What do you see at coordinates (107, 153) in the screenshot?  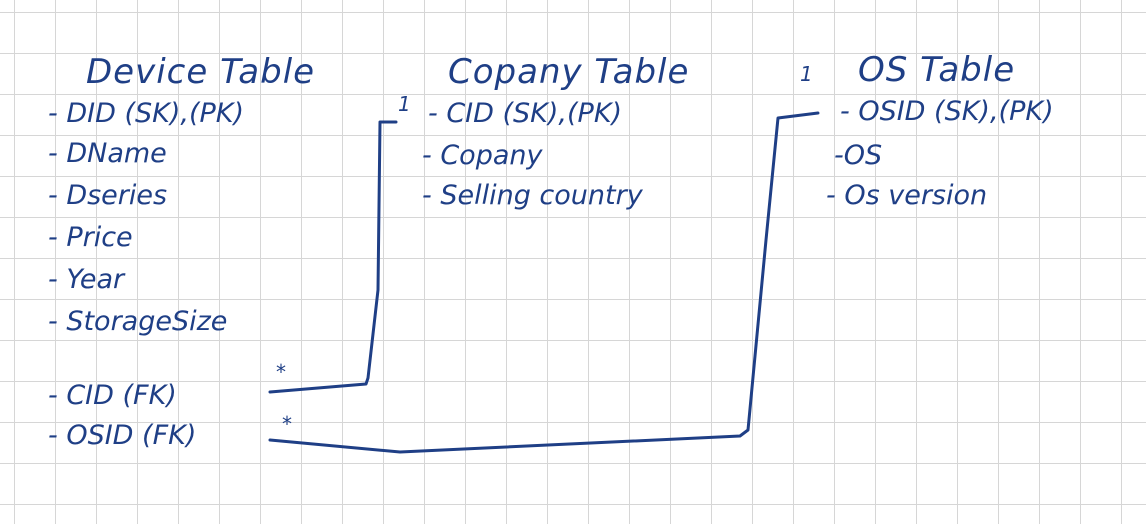 I see `device-field-dname: - DName` at bounding box center [107, 153].